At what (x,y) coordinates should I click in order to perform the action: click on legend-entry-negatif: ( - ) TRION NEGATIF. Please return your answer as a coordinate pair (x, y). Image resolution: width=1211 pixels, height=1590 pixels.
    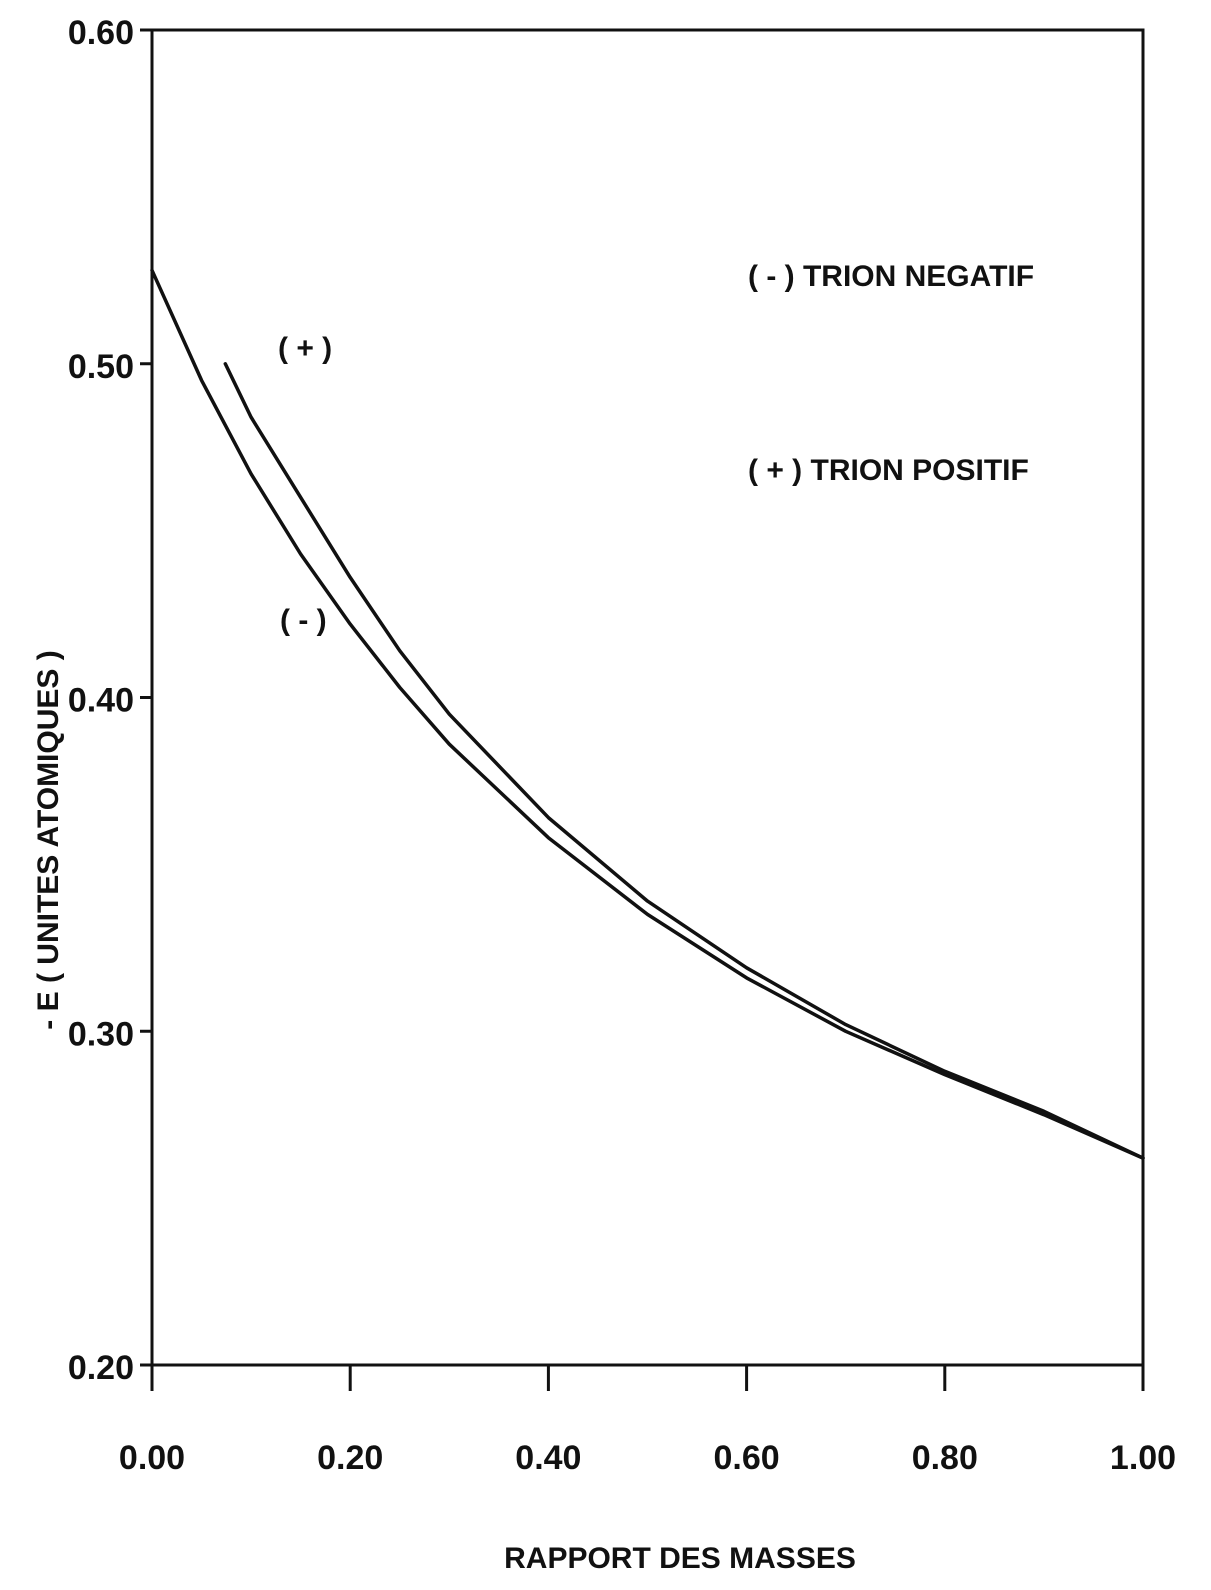
    Looking at the image, I should click on (891, 276).